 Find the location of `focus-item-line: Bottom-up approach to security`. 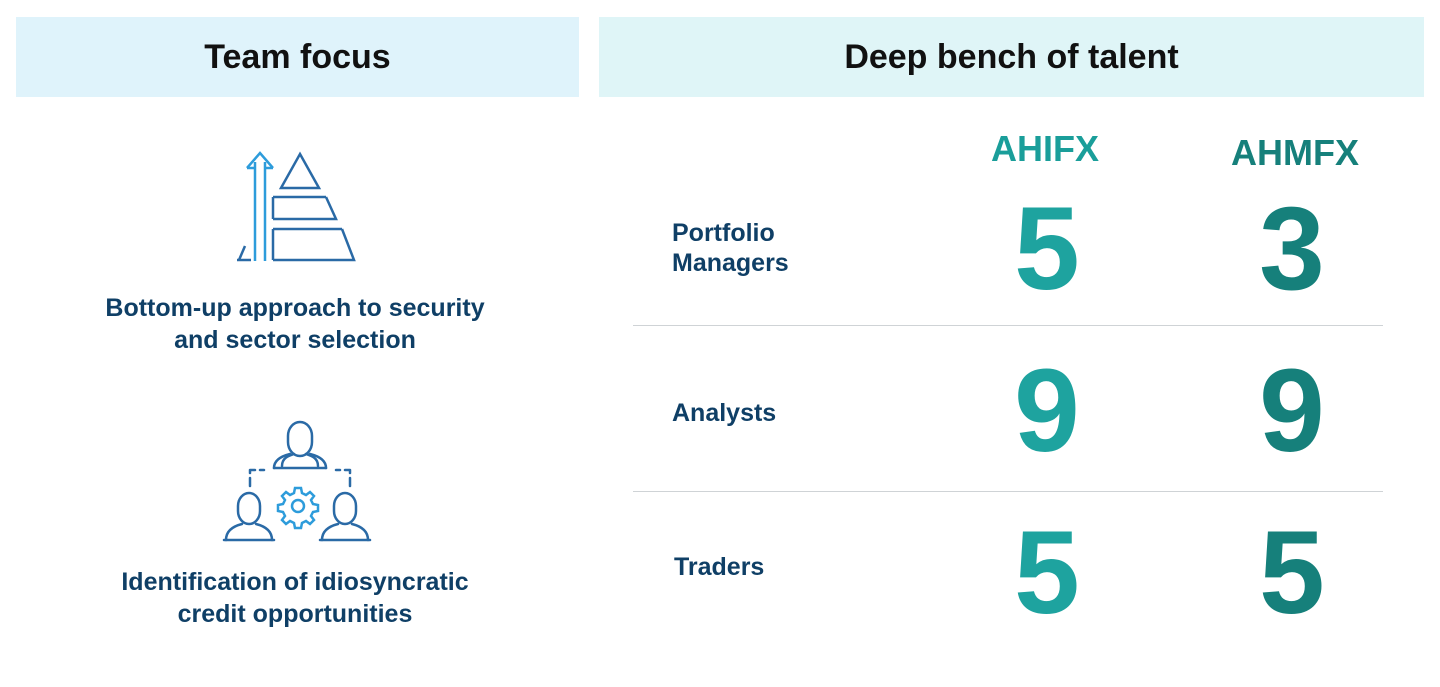

focus-item-line: Bottom-up approach to security is located at coordinates (295, 308).